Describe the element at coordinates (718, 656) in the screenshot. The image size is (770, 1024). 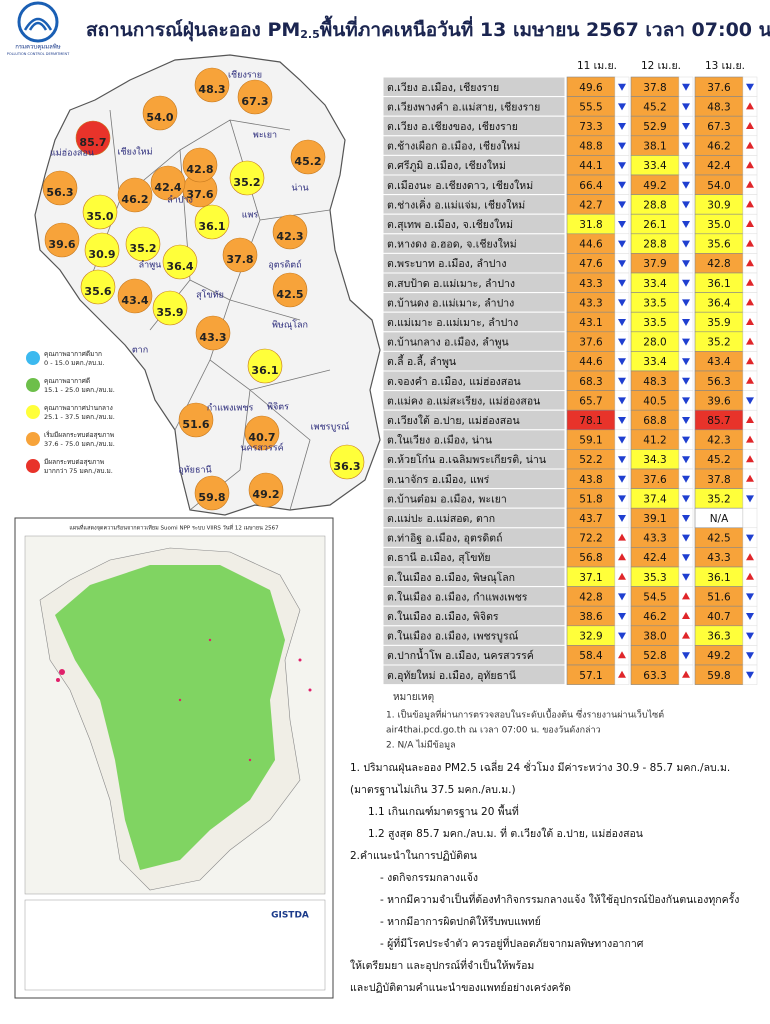
I see `value: 49.2` at that location.